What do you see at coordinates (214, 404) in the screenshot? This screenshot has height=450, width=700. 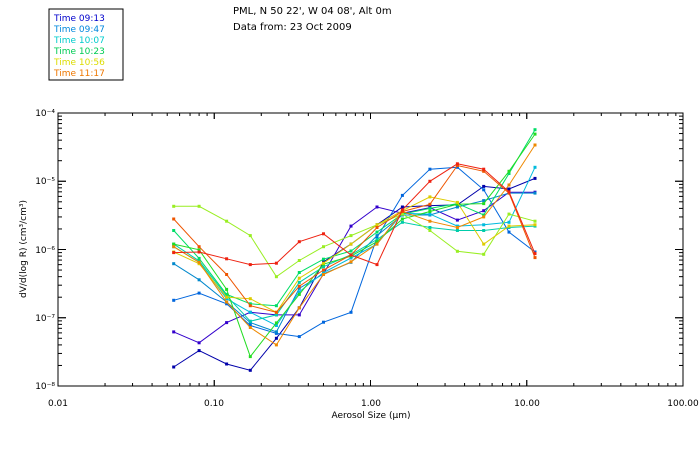 I see `x-tick-label: 0.10` at bounding box center [214, 404].